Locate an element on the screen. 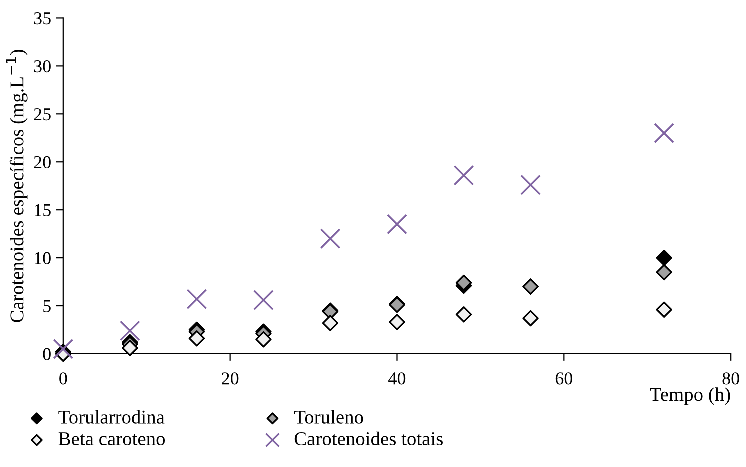  y-tick-label: 35 is located at coordinates (42, 18).